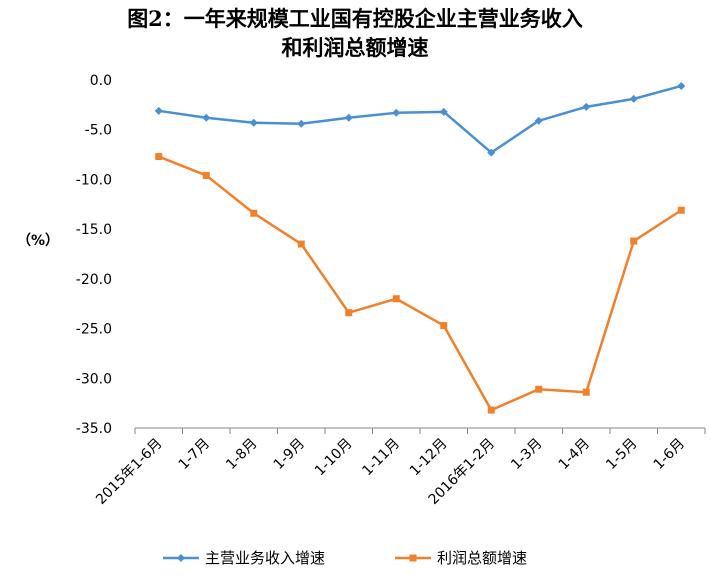 The width and height of the screenshot is (710, 575). I want to click on x-tick-label: 1-5月, so click(621, 454).